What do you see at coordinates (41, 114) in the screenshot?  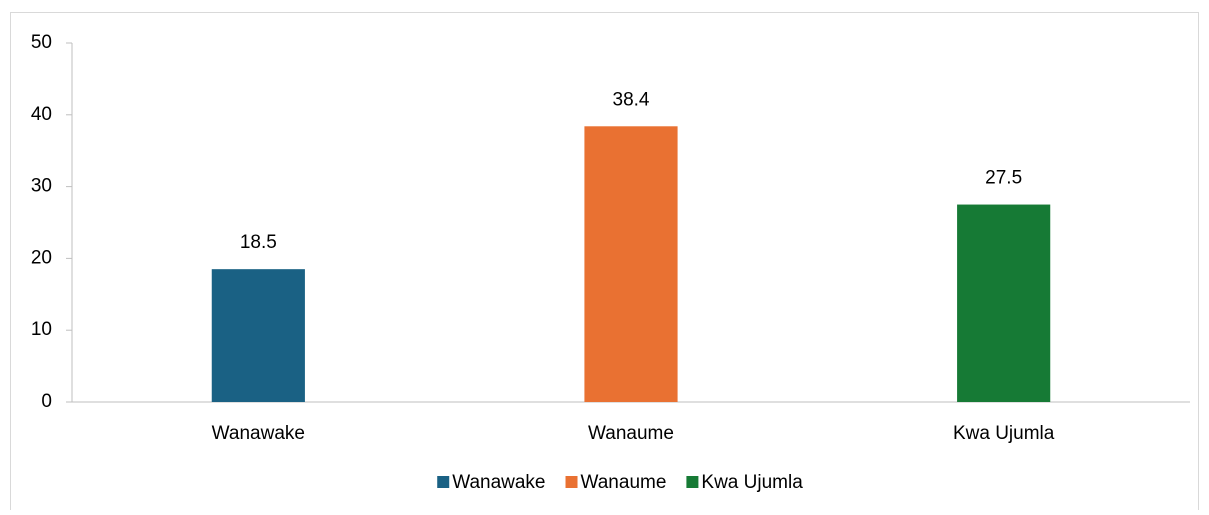 I see `y-tick-label: 40` at bounding box center [41, 114].